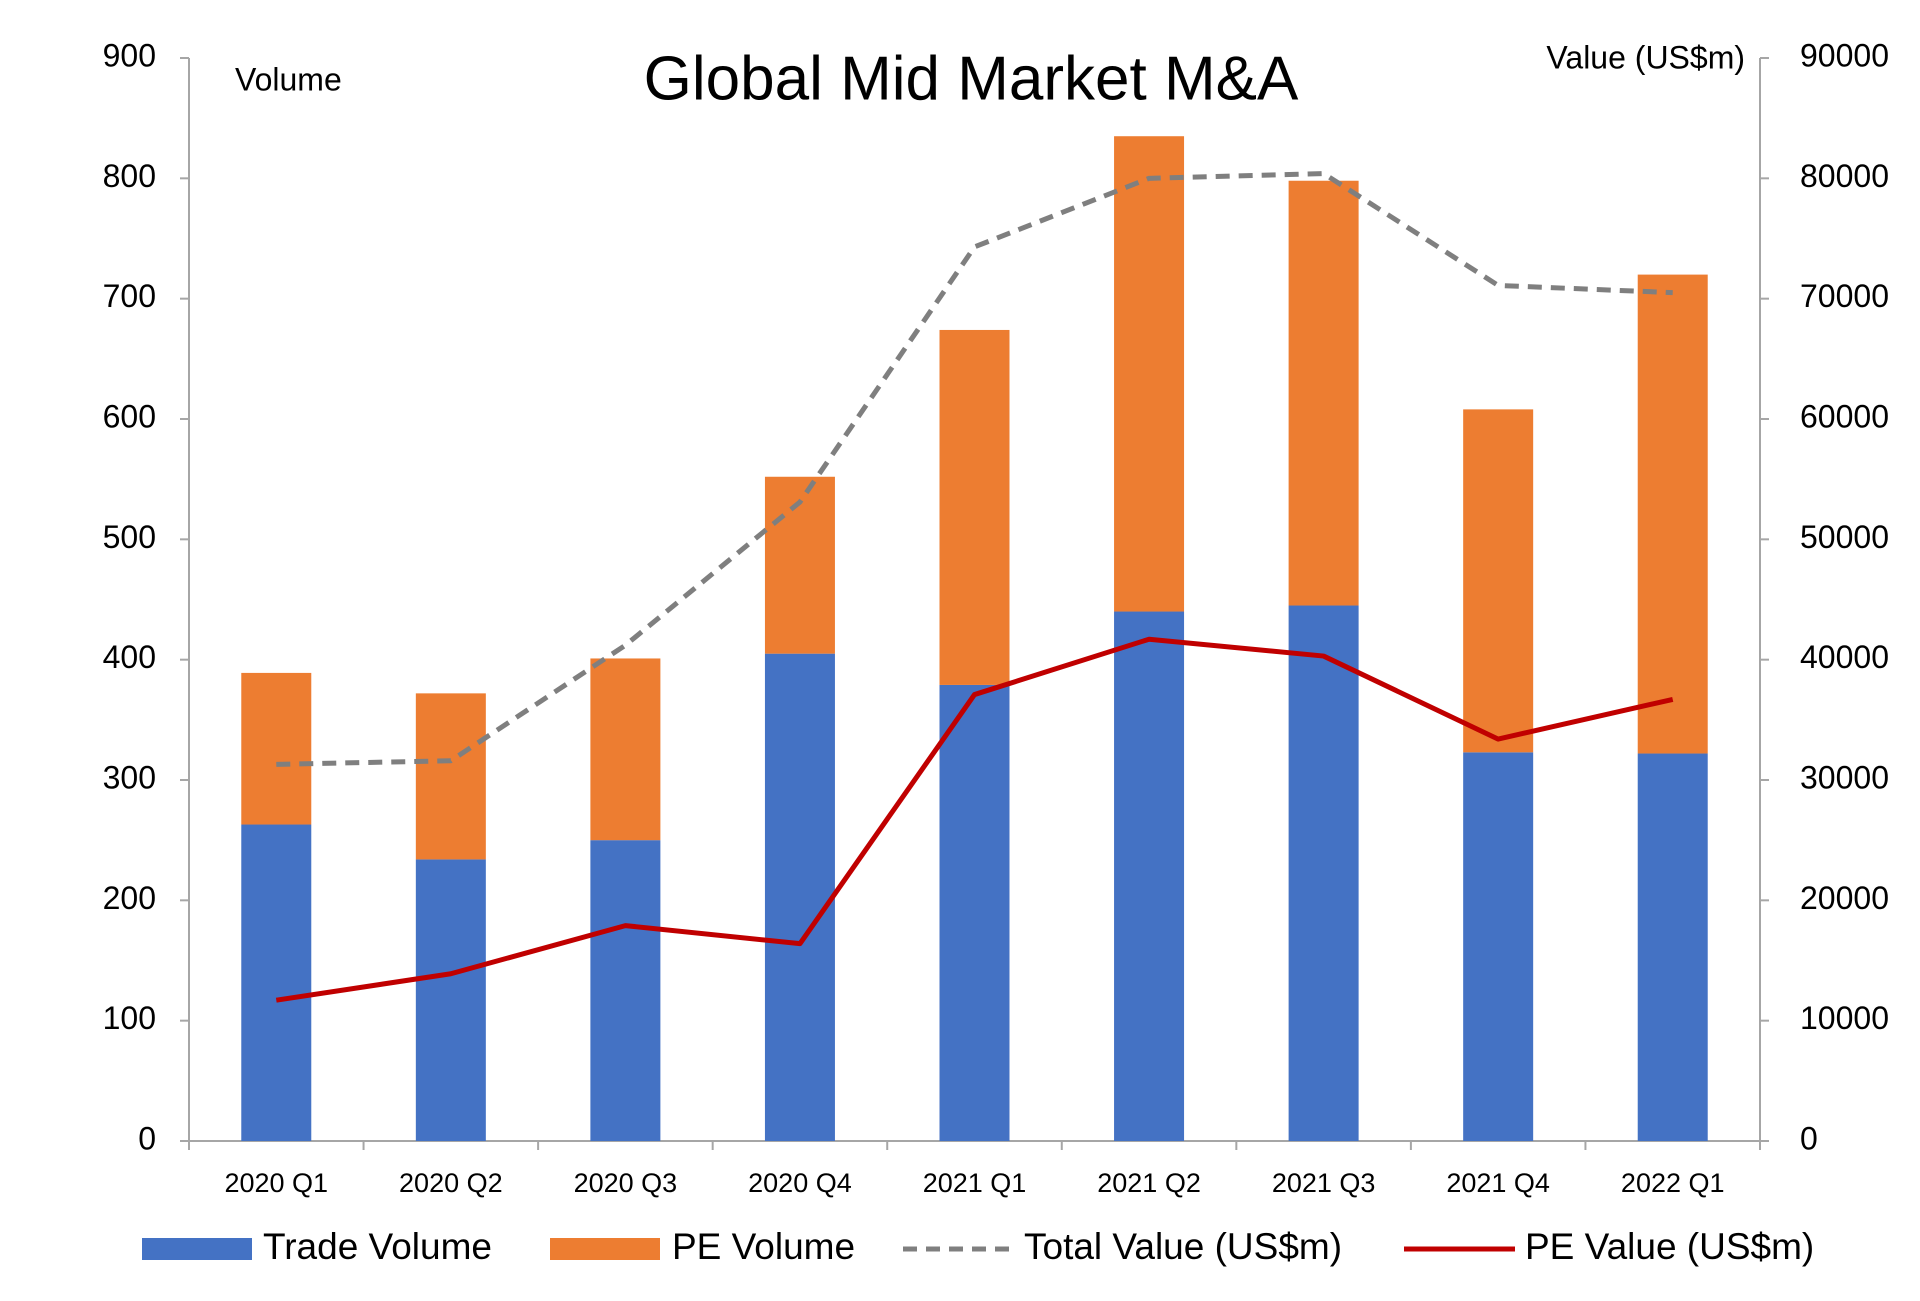  What do you see at coordinates (626, 1183) in the screenshot?
I see `x-tick-label: 2020 Q3` at bounding box center [626, 1183].